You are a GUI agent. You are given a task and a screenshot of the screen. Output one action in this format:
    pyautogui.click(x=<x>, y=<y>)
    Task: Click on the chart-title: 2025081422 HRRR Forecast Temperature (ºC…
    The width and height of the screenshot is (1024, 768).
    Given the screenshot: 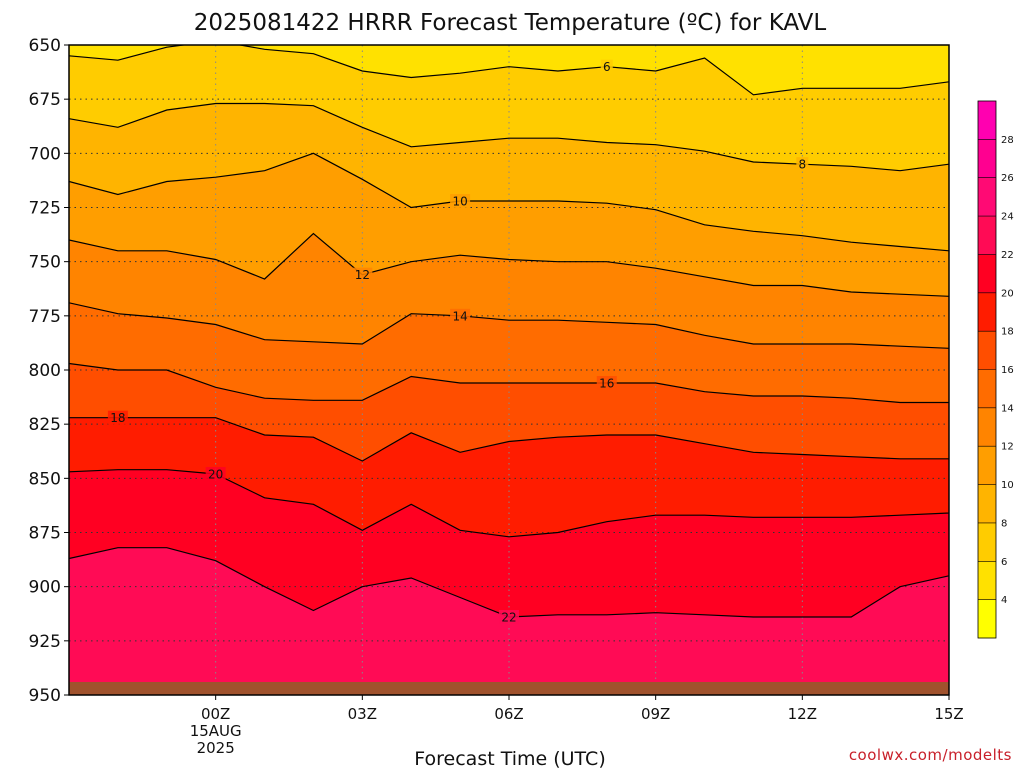 What is the action you would take?
    pyautogui.click(x=510, y=23)
    